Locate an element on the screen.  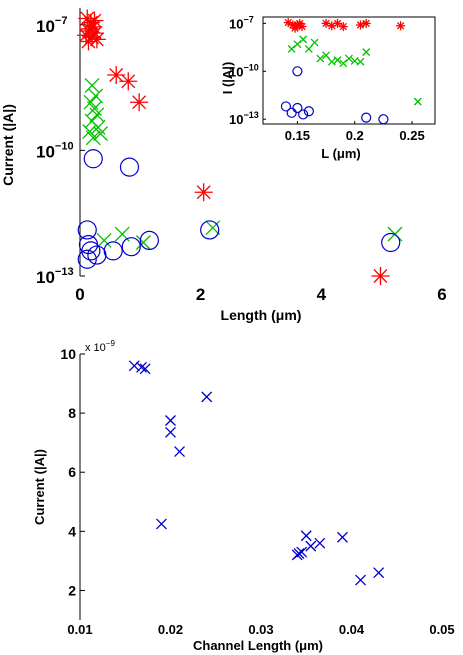
top-x-tick-label: 6 is located at coordinates (441, 294).